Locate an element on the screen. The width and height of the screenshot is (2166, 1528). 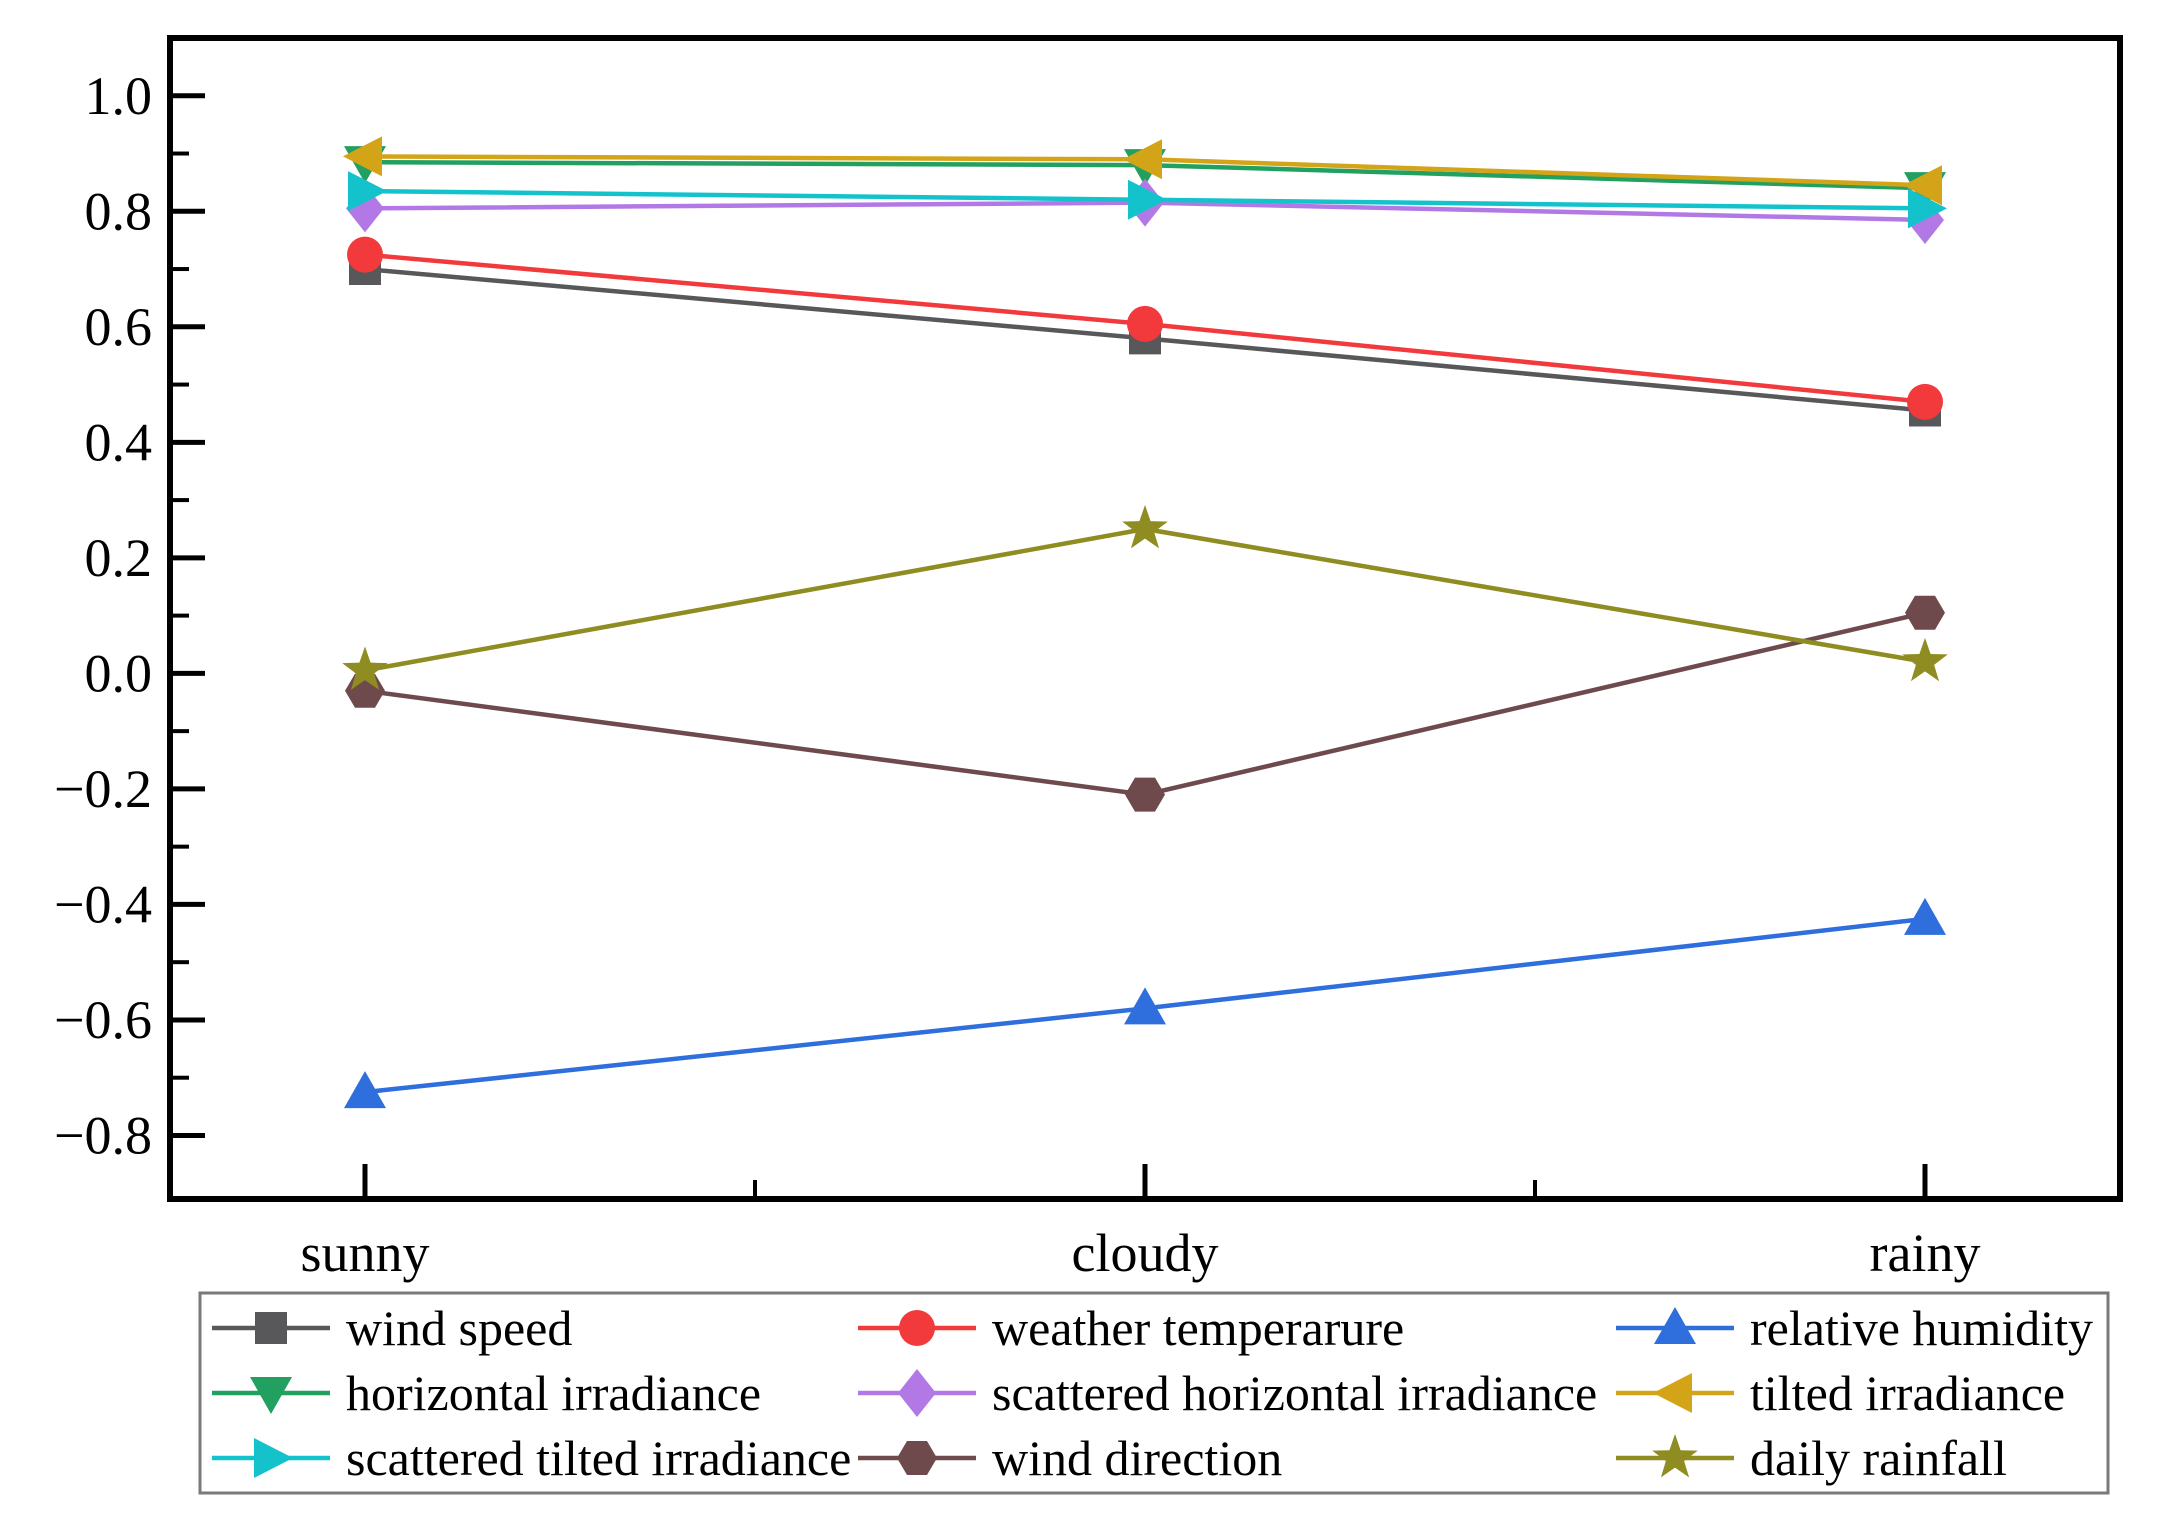
y-axis-tick-label: −0.2 is located at coordinates (103, 789).